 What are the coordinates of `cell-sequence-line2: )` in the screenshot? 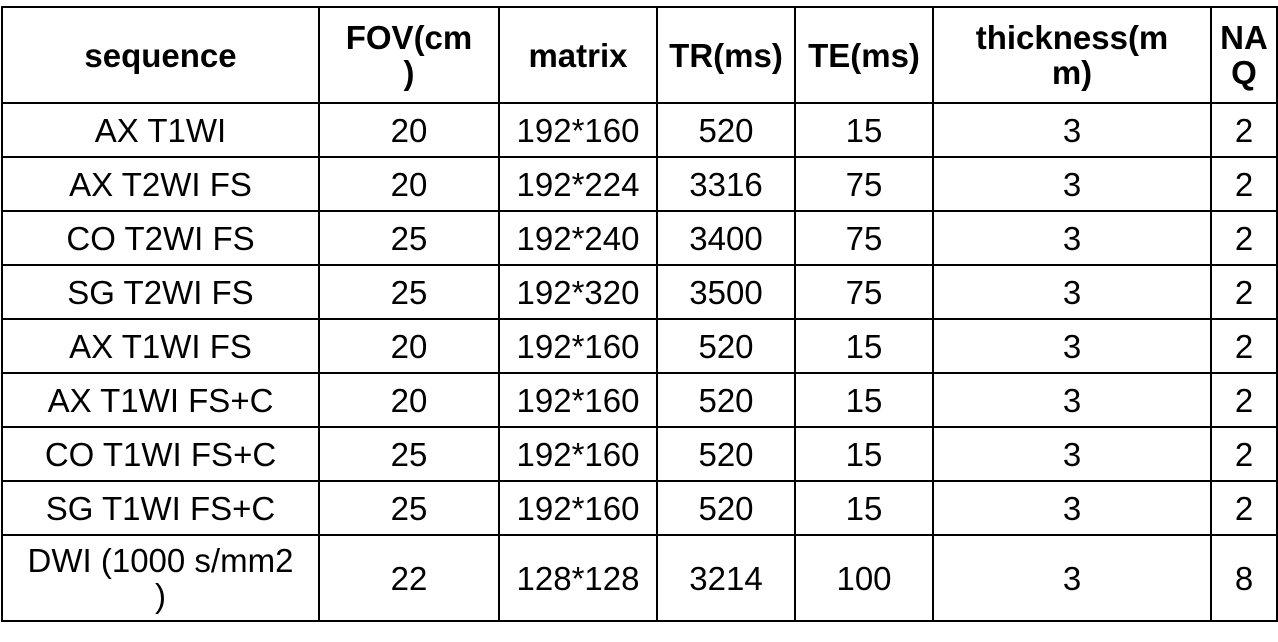 It's located at (160, 595).